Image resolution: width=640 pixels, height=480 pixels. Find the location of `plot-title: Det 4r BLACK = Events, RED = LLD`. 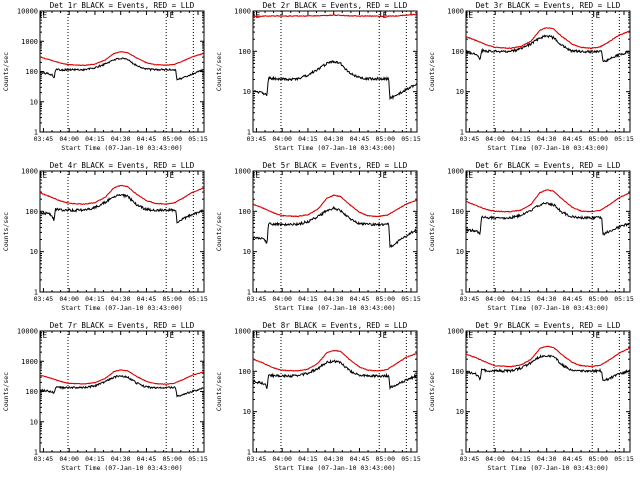

plot-title: Det 4r BLACK = Events, RED = LLD is located at coordinates (122, 165).